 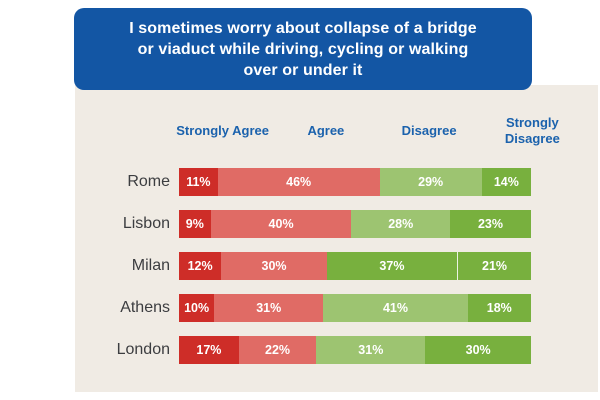 I want to click on bar-segment: 21%, so click(x=494, y=266).